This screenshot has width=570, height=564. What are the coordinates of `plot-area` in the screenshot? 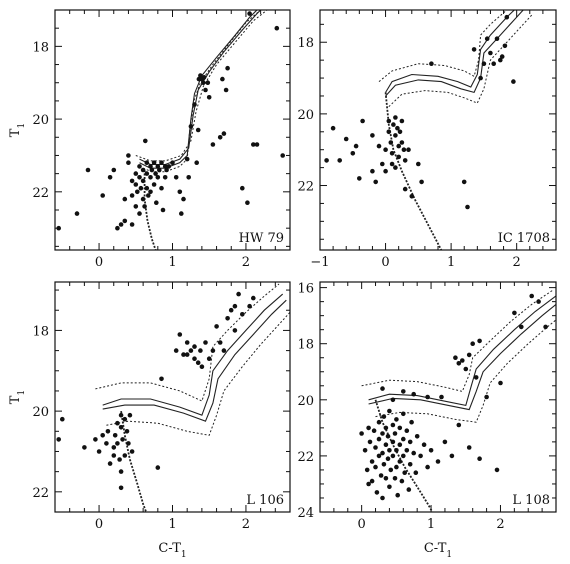 It's located at (457, 400).